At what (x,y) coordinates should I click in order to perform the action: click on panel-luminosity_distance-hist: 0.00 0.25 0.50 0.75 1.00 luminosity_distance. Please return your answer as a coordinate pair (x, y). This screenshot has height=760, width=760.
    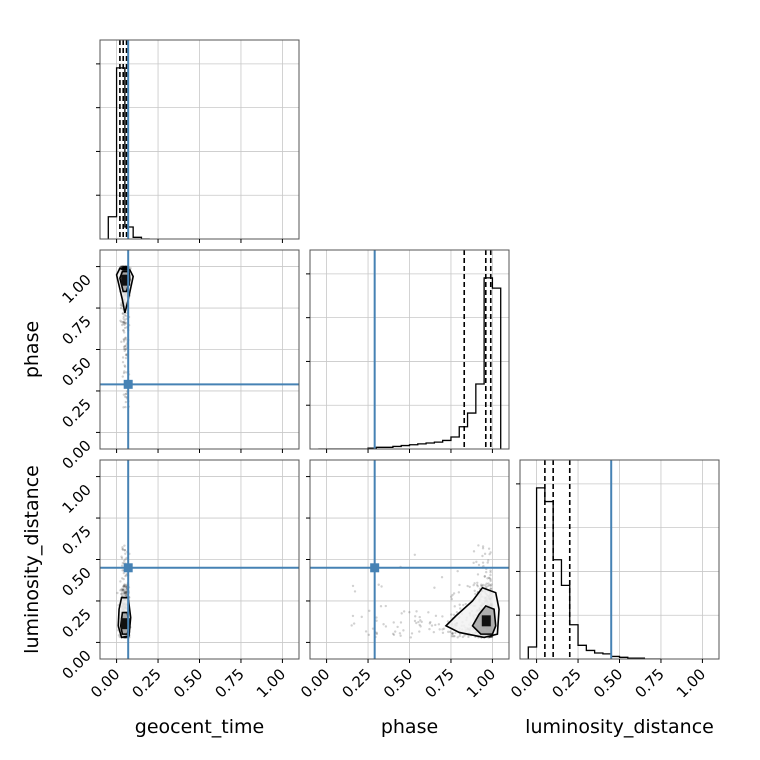
    Looking at the image, I should click on (613, 598).